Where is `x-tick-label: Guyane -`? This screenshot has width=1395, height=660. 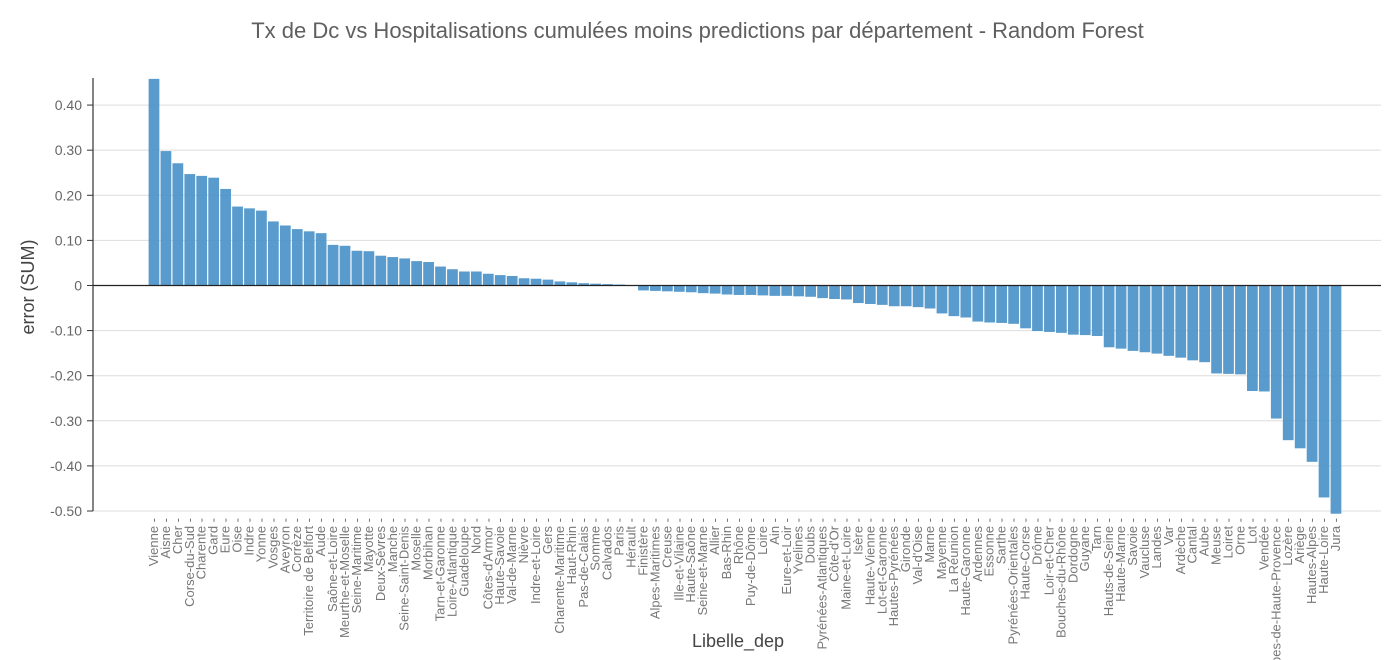 x-tick-label: Guyane - is located at coordinates (1084, 544).